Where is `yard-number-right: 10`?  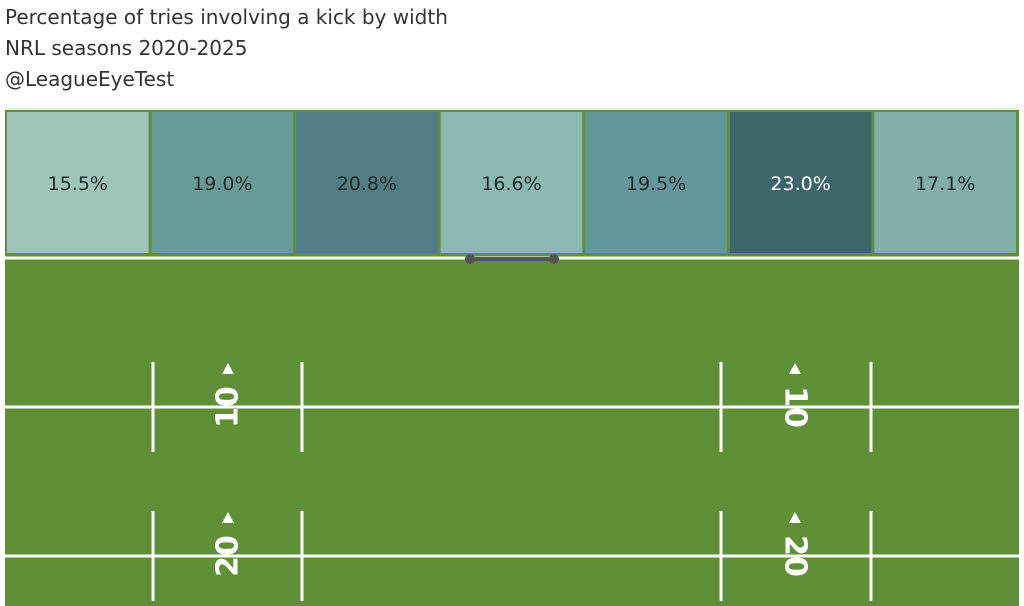
yard-number-right: 10 is located at coordinates (795, 407).